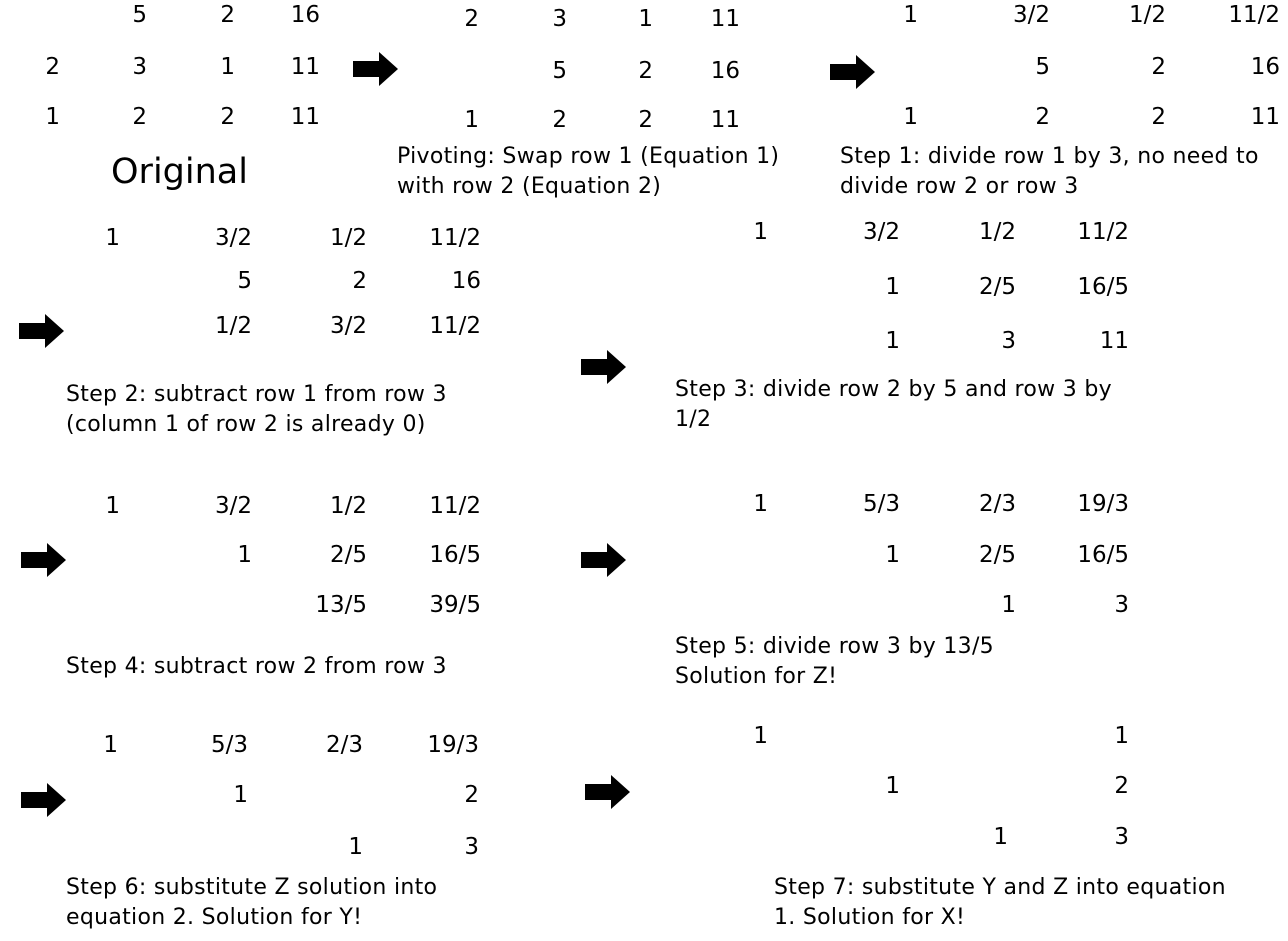  Describe the element at coordinates (559, 19) in the screenshot. I see `pivot-matrix-cell: 3` at that location.